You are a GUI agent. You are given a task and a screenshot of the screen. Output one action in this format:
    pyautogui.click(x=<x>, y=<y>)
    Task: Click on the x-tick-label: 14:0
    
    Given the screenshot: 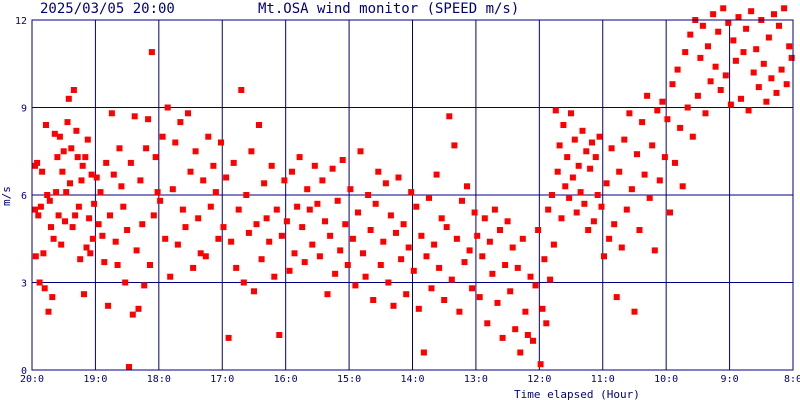 What is the action you would take?
    pyautogui.click(x=412, y=379)
    